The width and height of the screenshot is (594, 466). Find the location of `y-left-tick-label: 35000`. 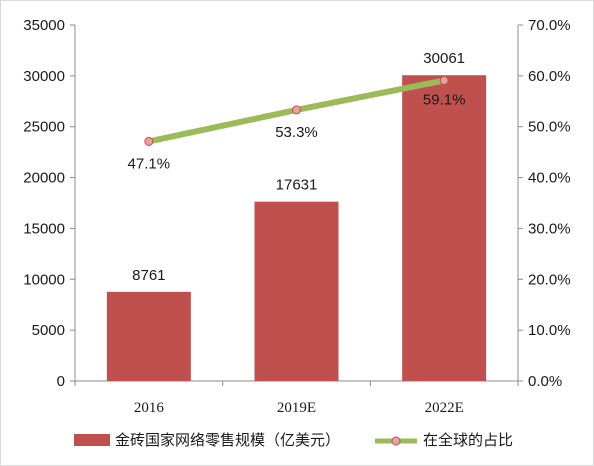

y-left-tick-label: 35000 is located at coordinates (44, 25).